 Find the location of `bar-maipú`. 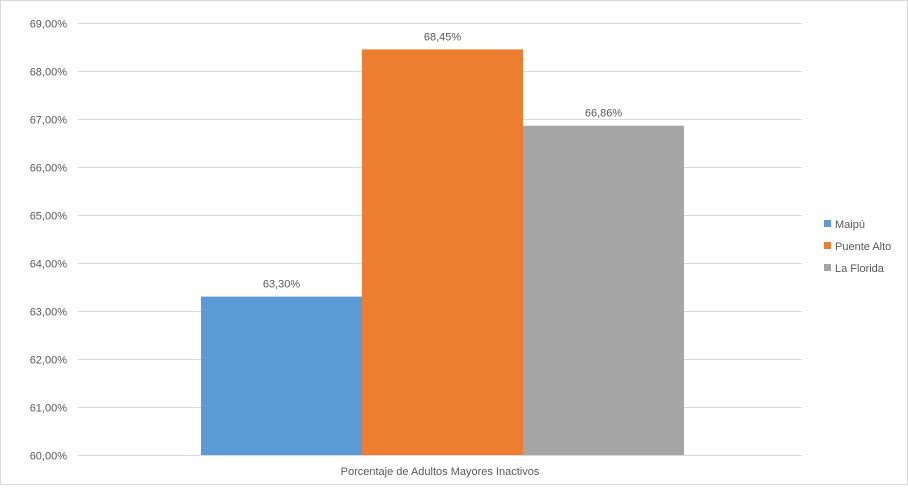

bar-maipú is located at coordinates (281, 375).